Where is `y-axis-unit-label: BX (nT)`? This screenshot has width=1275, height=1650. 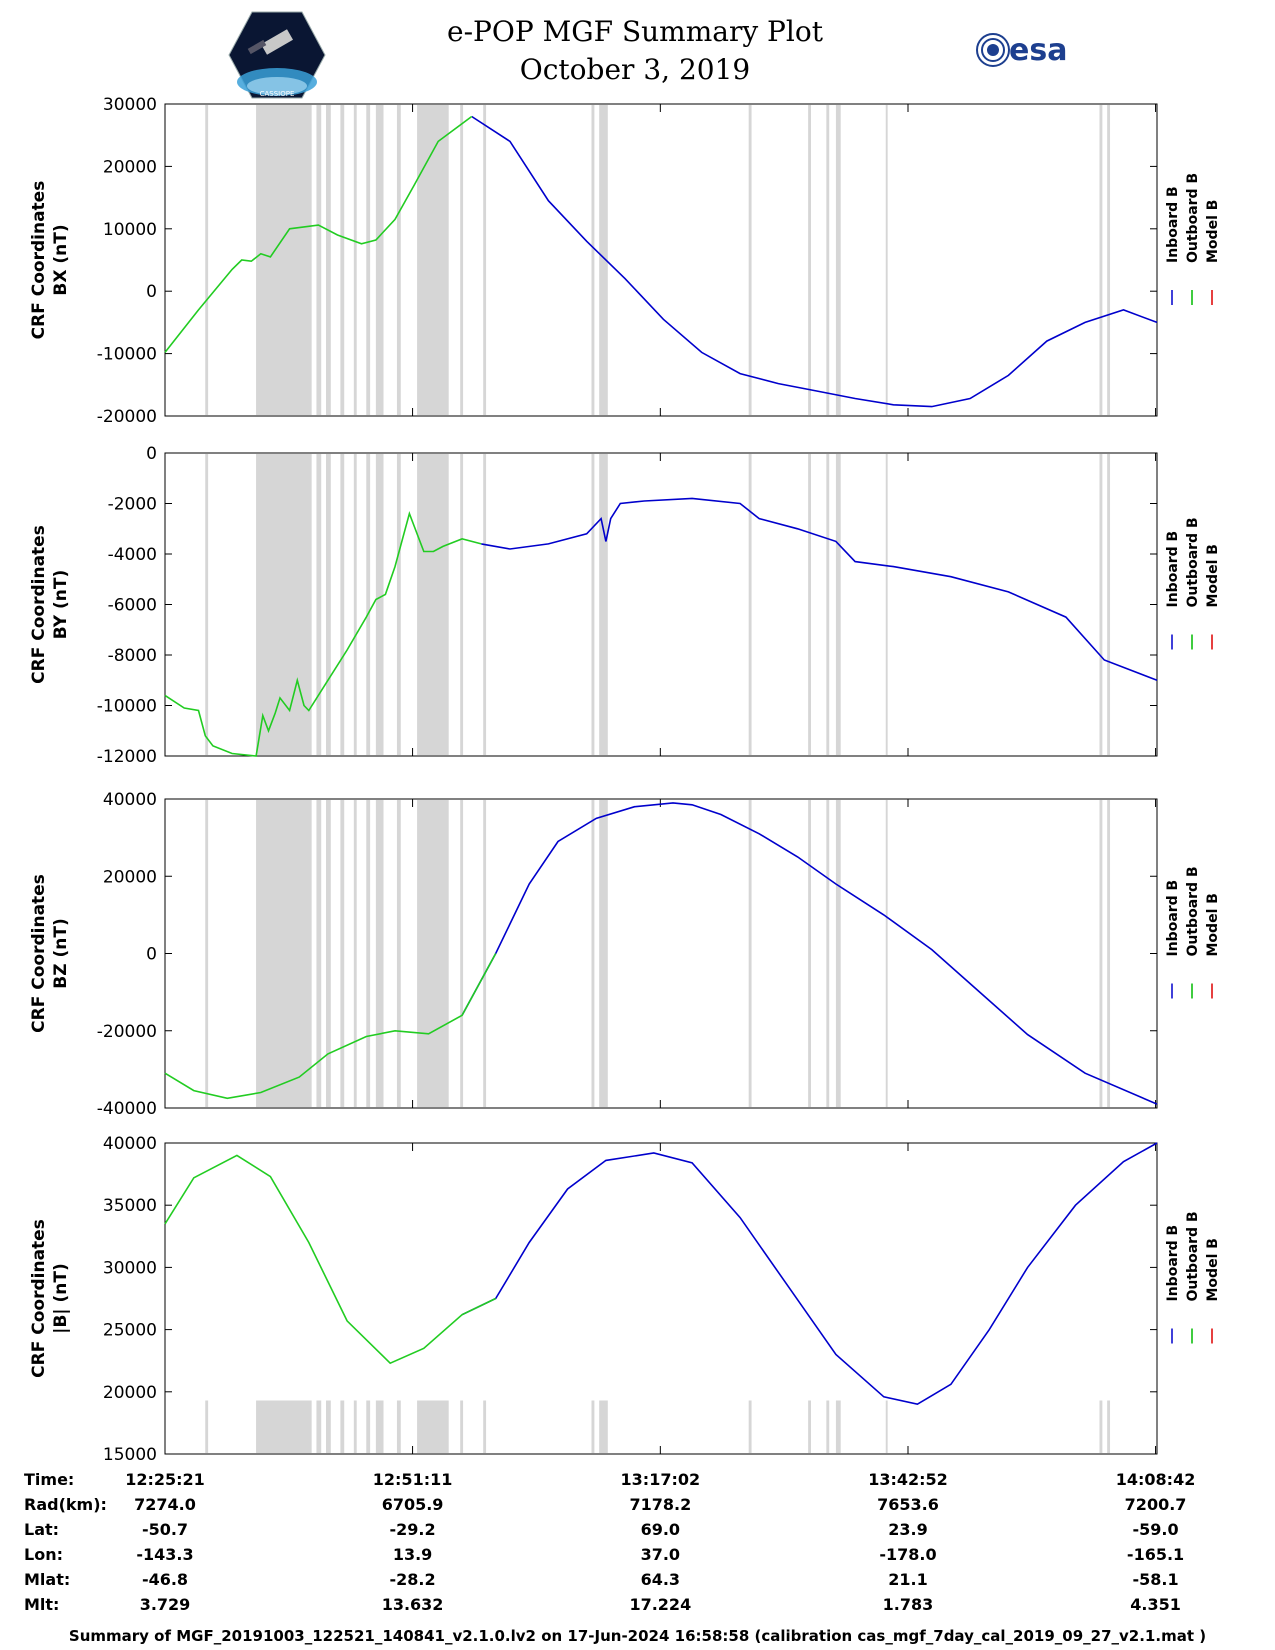 y-axis-unit-label: BX (nT) is located at coordinates (61, 259).